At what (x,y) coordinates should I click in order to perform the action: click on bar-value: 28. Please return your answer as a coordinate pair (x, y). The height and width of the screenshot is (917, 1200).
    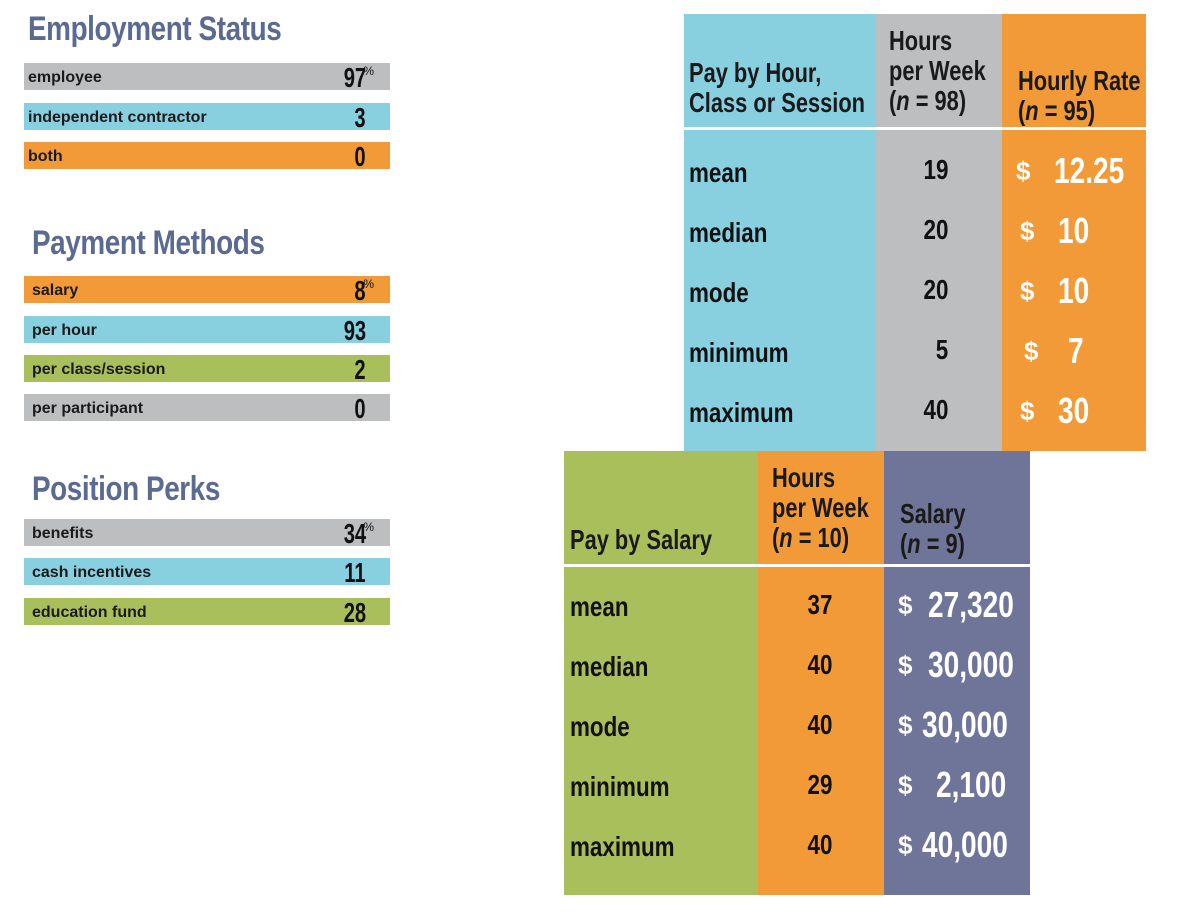
    Looking at the image, I should click on (354, 612).